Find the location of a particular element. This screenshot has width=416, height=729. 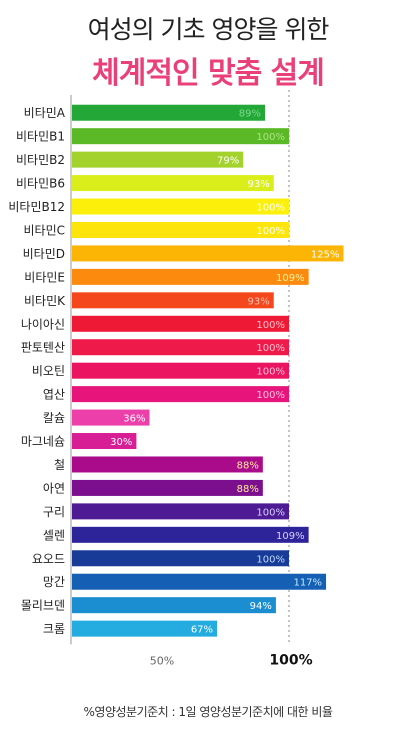

category-label: 요오드 is located at coordinates (48, 559).